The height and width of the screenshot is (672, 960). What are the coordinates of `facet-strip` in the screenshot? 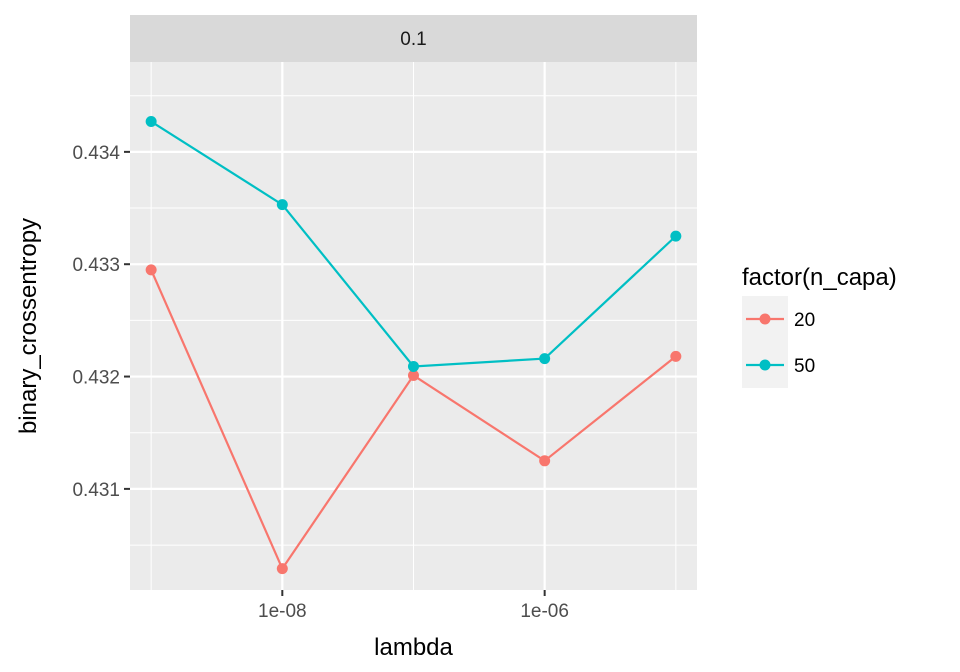 It's located at (413, 38).